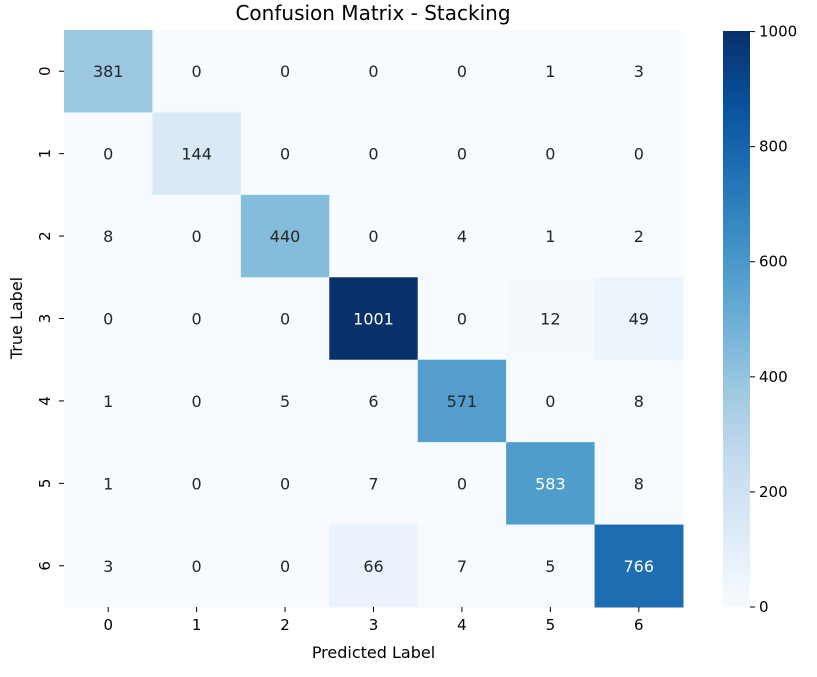 This screenshot has width=817, height=677. What do you see at coordinates (45, 71) in the screenshot?
I see `y-tick-label: 0` at bounding box center [45, 71].